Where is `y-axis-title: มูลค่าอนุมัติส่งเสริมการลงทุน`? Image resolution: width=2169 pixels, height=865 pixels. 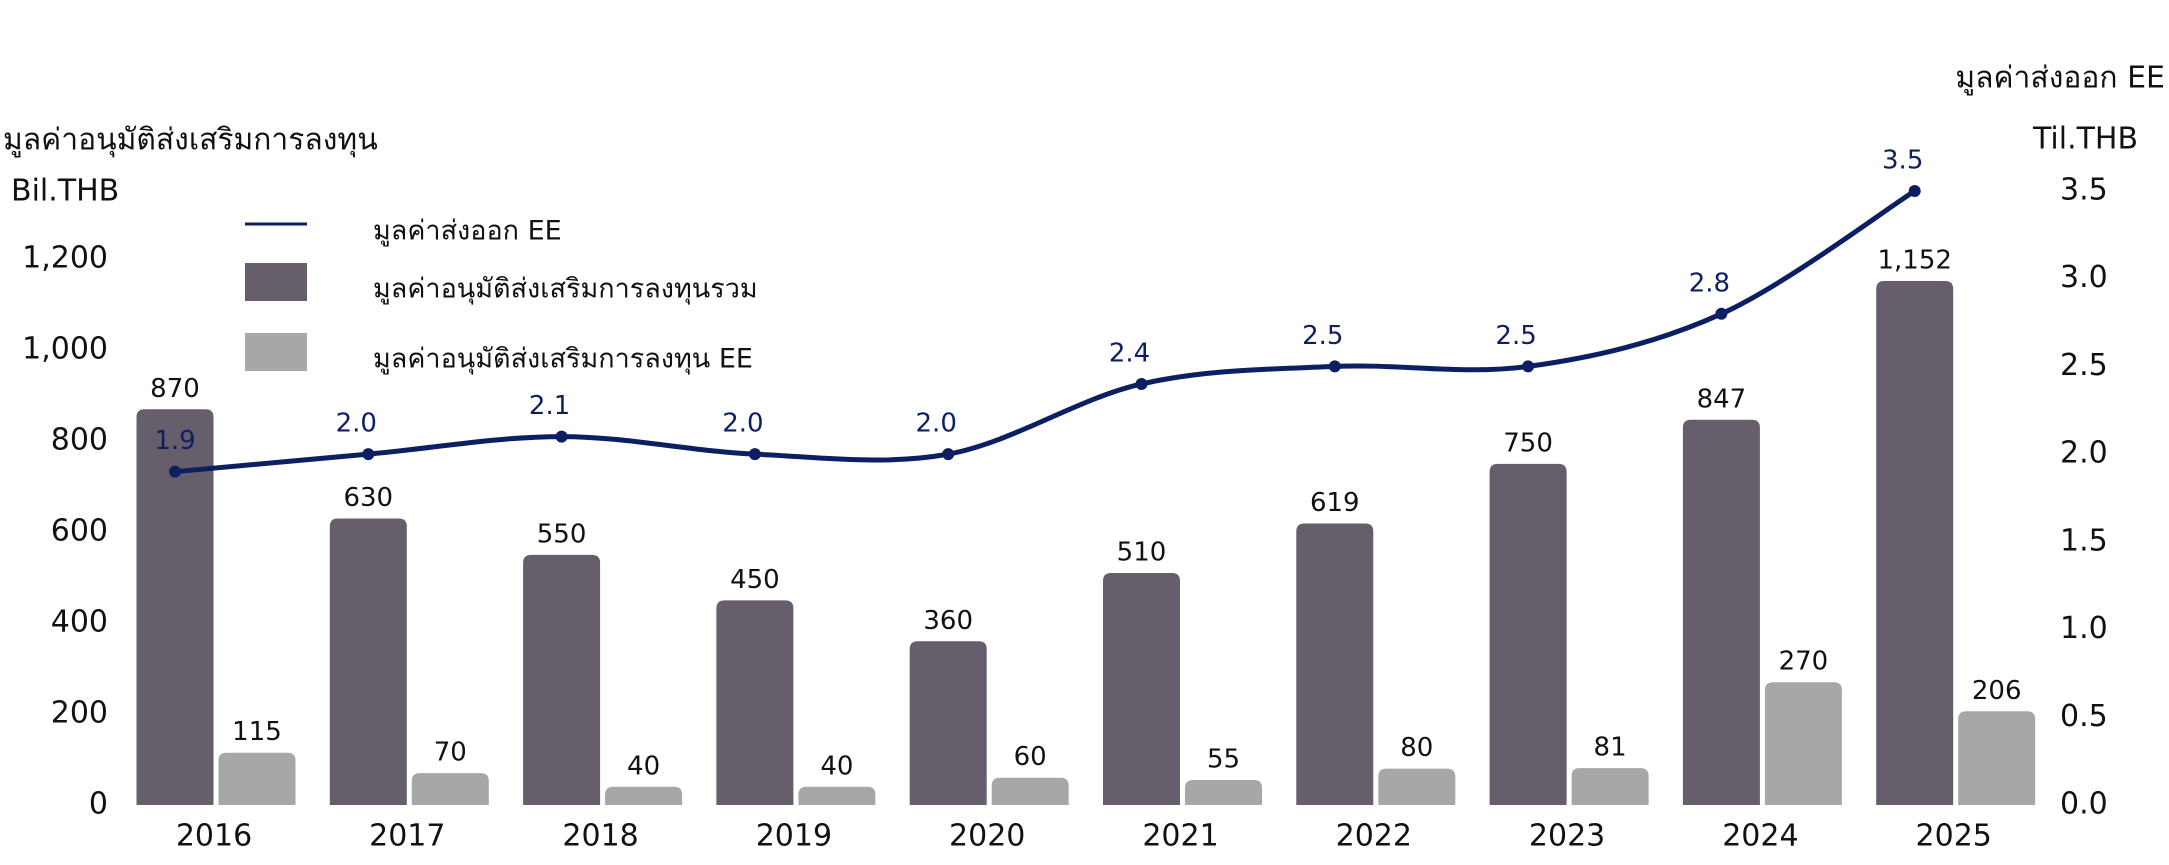
y-axis-title: มูลค่าอนุมัติส่งเสริมการลงทุน is located at coordinates (190, 141).